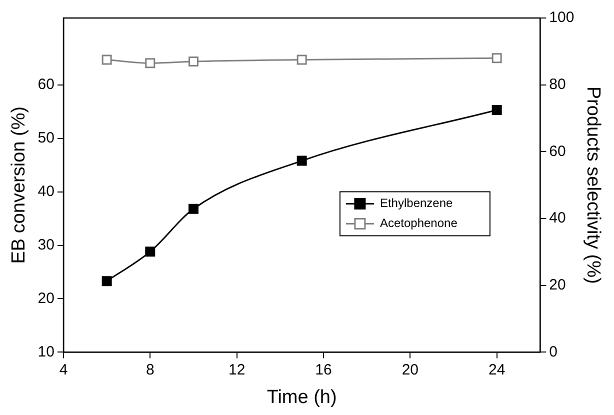  I want to click on y2-tick-label: 40, so click(557, 218).